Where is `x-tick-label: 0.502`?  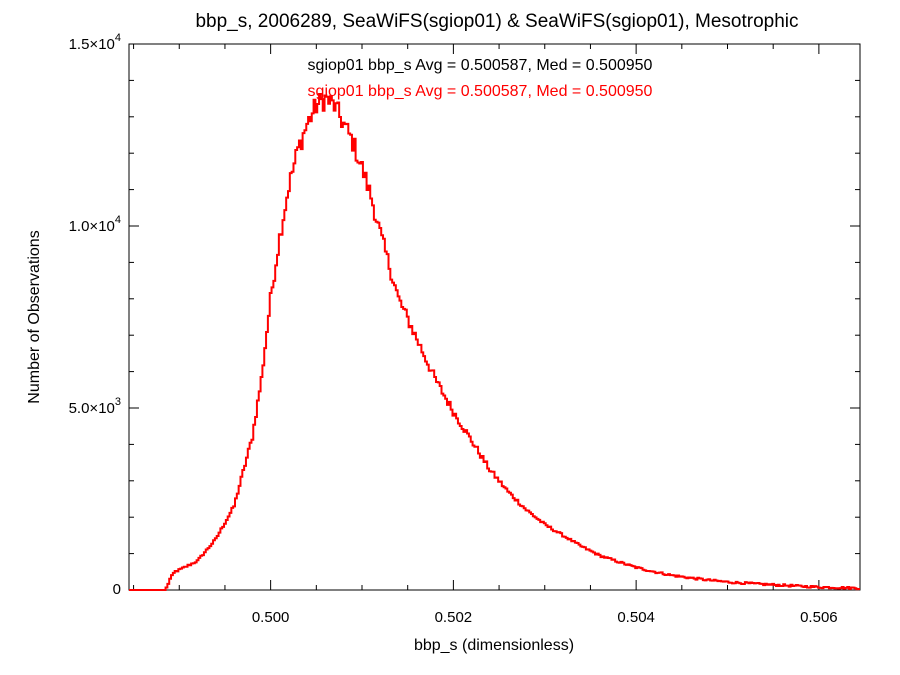 x-tick-label: 0.502 is located at coordinates (454, 617).